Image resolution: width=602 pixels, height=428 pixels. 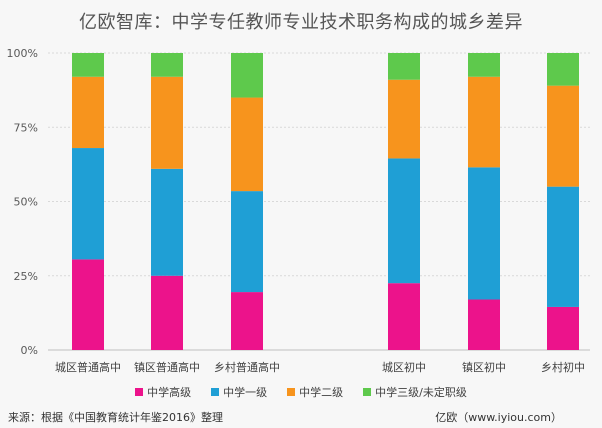 What do you see at coordinates (563, 367) in the screenshot?
I see `x-tick-label: 乡村初中` at bounding box center [563, 367].